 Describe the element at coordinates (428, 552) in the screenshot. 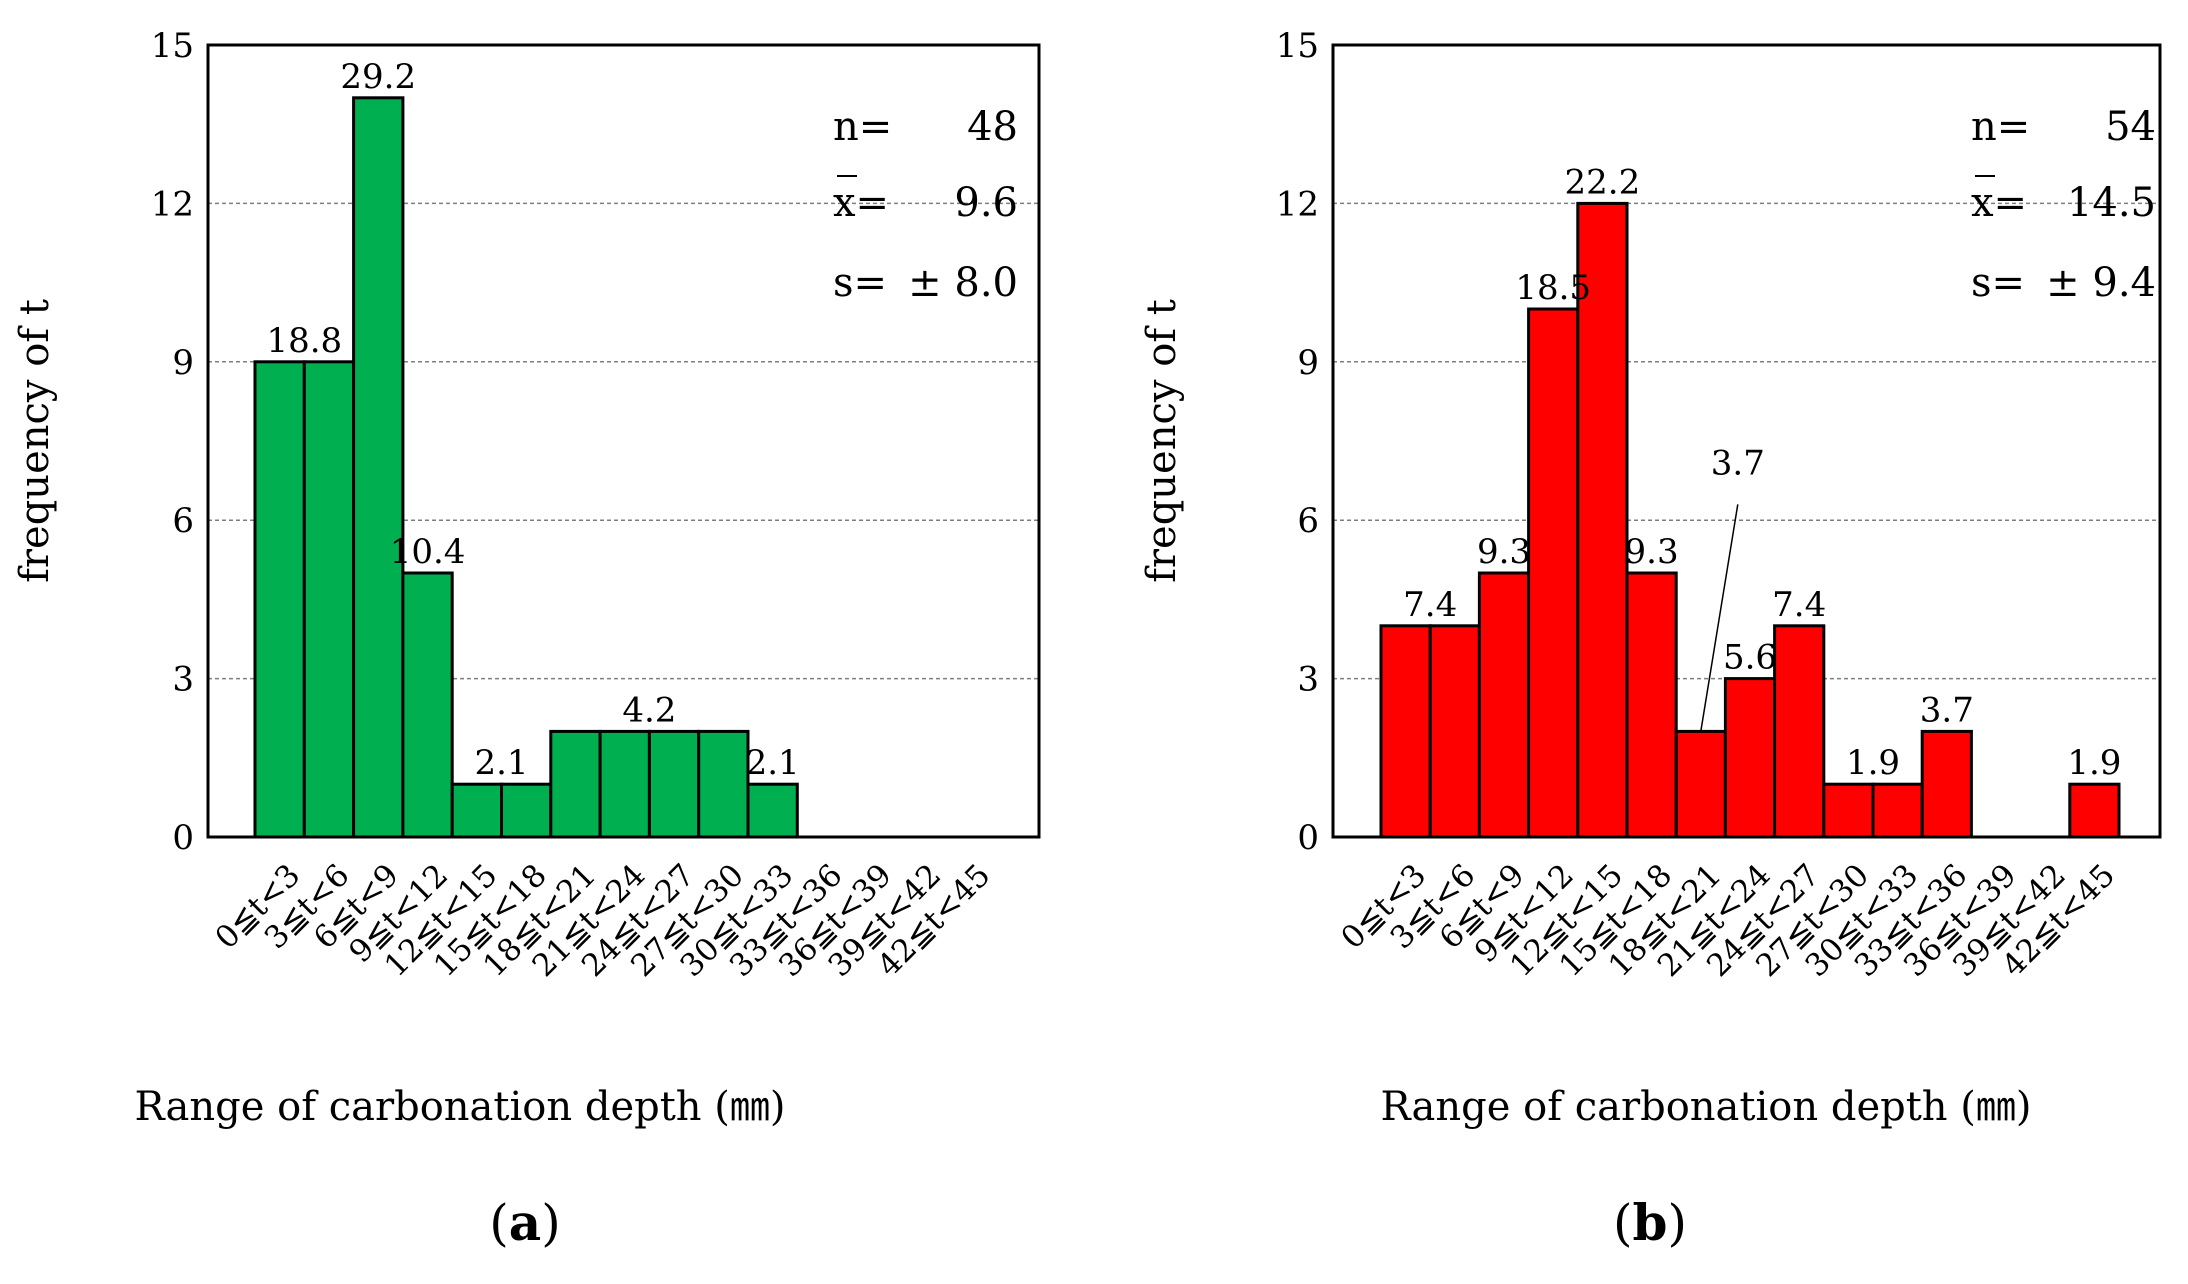

I see `data-label: 10.4` at that location.